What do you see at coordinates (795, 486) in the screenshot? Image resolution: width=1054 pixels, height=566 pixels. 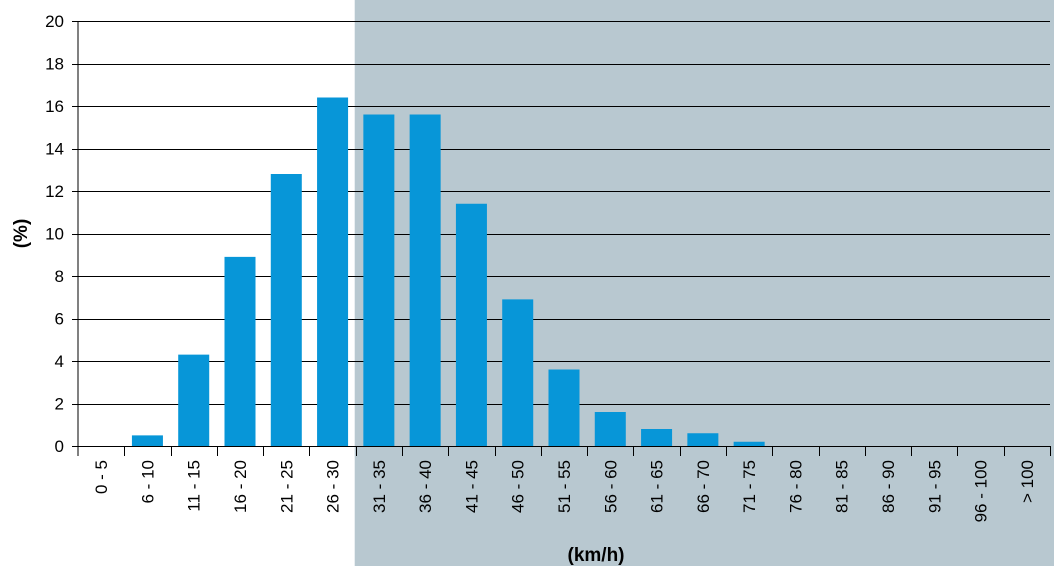 I see `x-tick-label: 76 - 80` at bounding box center [795, 486].